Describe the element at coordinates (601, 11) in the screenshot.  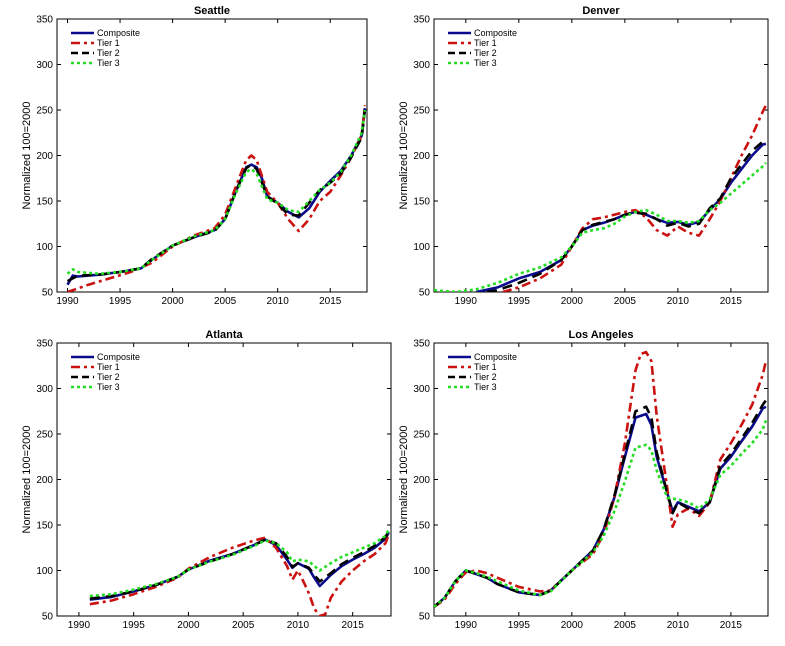
I see `chart-title: Denver` at that location.